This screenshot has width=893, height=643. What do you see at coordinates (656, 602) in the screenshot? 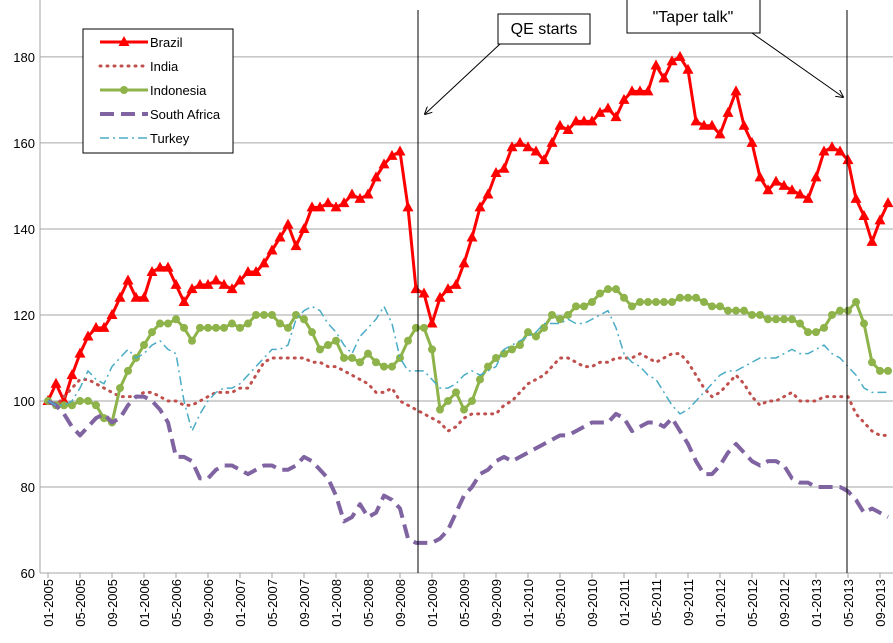
I see `x-tick-label: 05-2011` at bounding box center [656, 602].